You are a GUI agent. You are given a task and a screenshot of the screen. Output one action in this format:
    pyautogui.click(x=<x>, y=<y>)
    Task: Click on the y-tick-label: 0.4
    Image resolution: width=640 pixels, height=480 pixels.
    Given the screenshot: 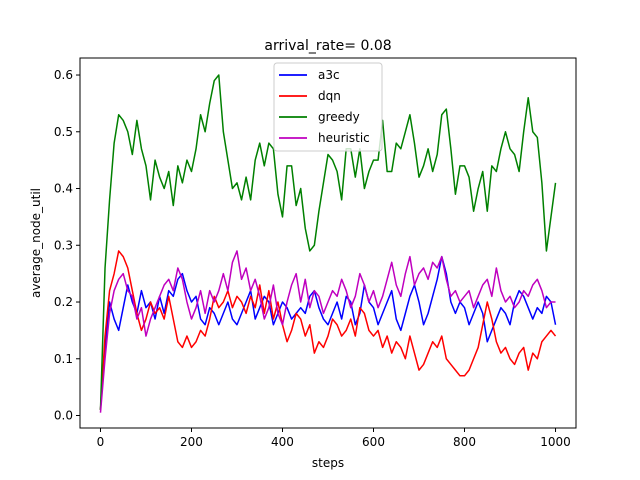 What is the action you would take?
    pyautogui.click(x=63, y=189)
    